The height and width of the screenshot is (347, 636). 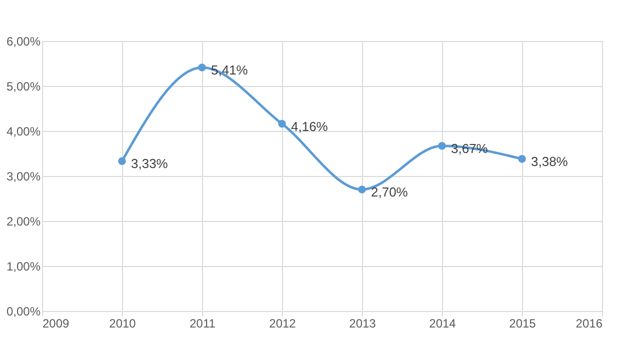 What do you see at coordinates (23, 311) in the screenshot?
I see `y-tick-label: 0,00%` at bounding box center [23, 311].